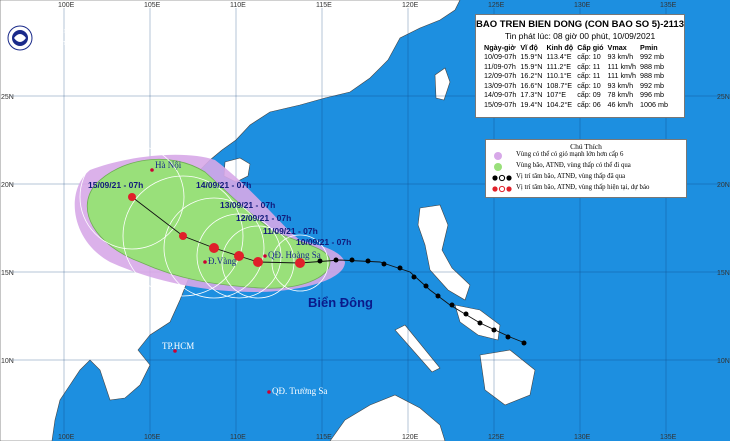 The width and height of the screenshot is (730, 441). I want to click on hoangsa-dot, so click(265, 256).